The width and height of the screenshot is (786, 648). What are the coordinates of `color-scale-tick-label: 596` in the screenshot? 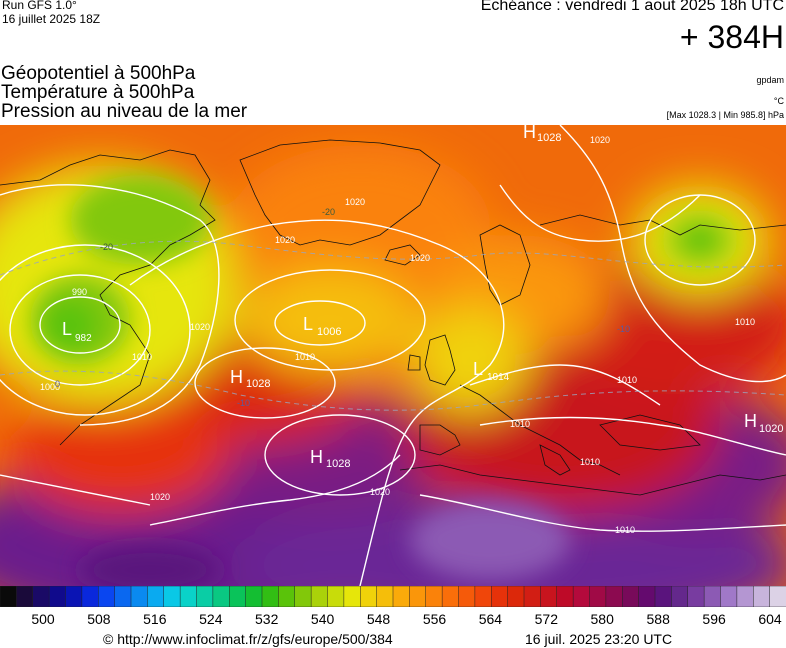 It's located at (714, 619).